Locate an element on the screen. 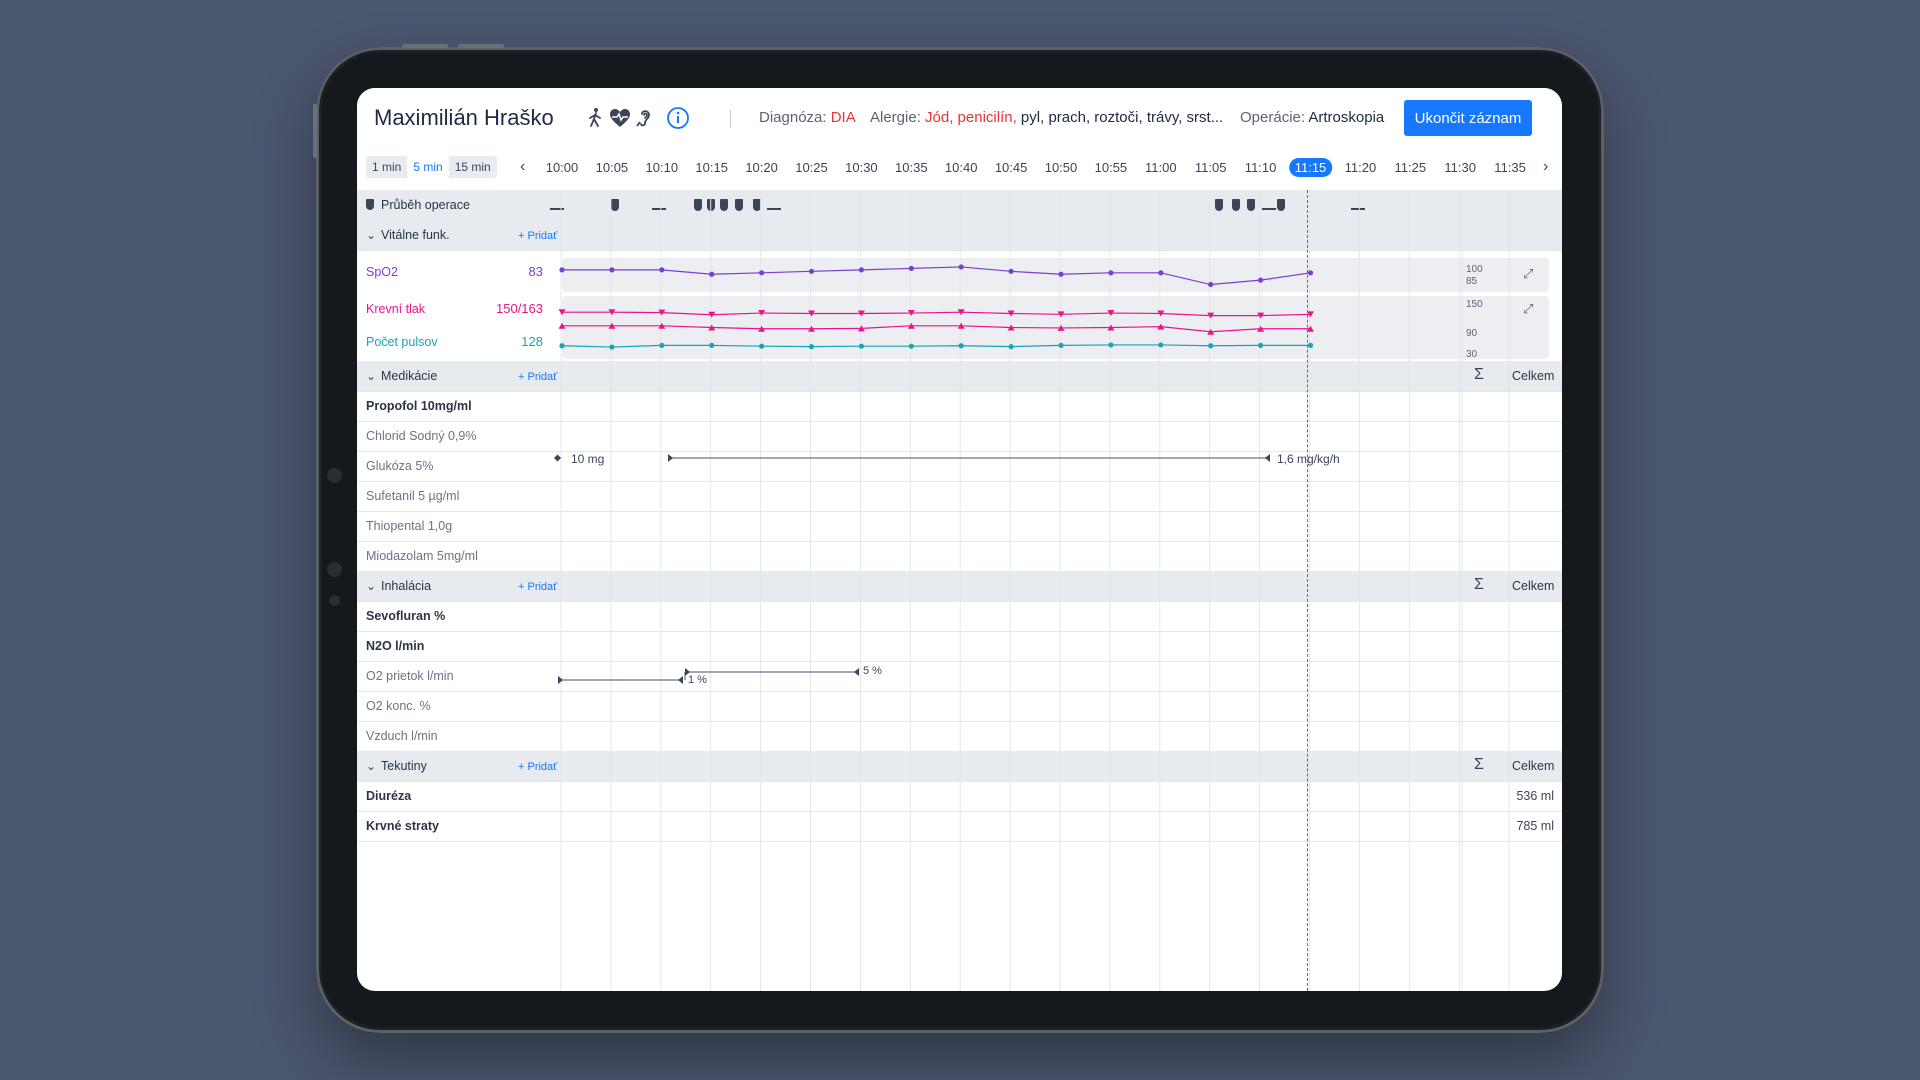 The width and height of the screenshot is (1920, 1080). table-row: Glukóza 5% is located at coordinates (959, 466).